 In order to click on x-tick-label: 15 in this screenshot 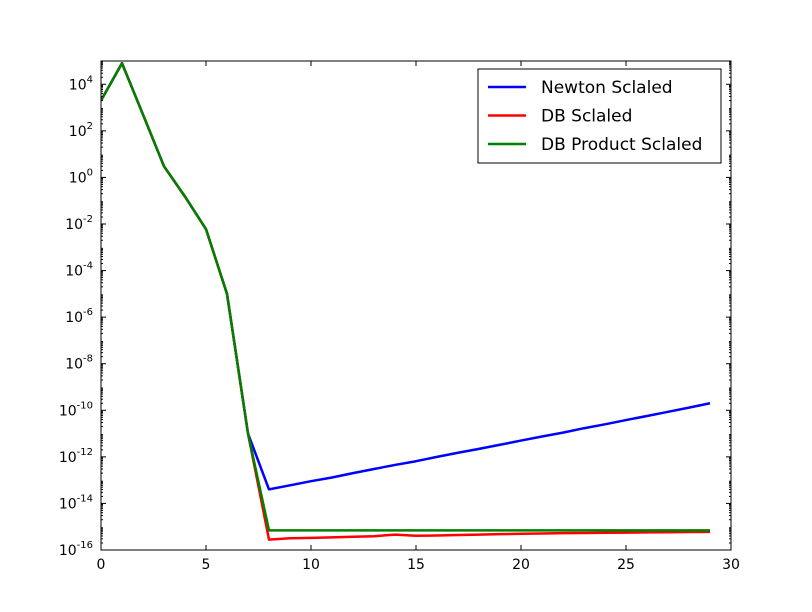, I will do `click(416, 565)`.